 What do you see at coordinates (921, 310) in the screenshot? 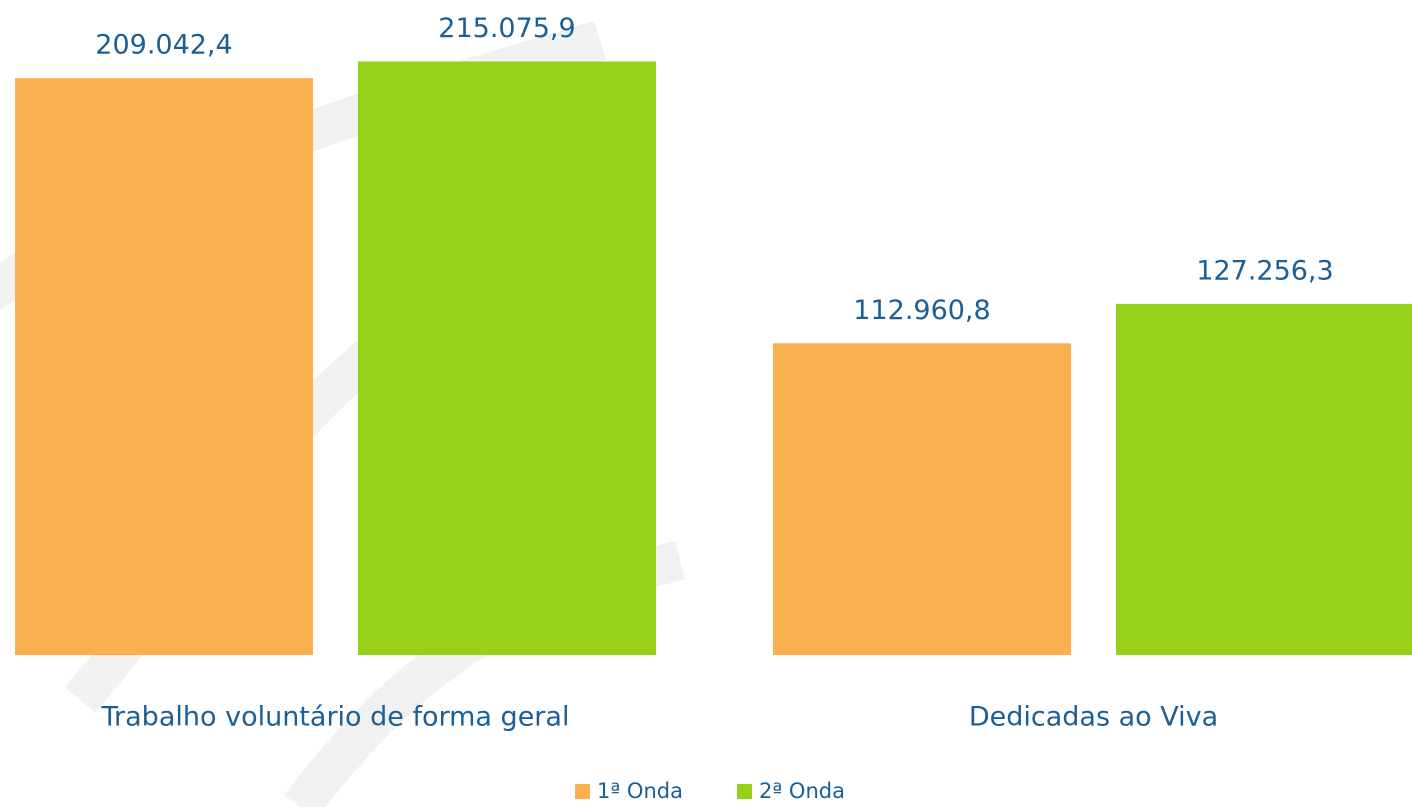
I see `value-label: 112.960,8` at bounding box center [921, 310].